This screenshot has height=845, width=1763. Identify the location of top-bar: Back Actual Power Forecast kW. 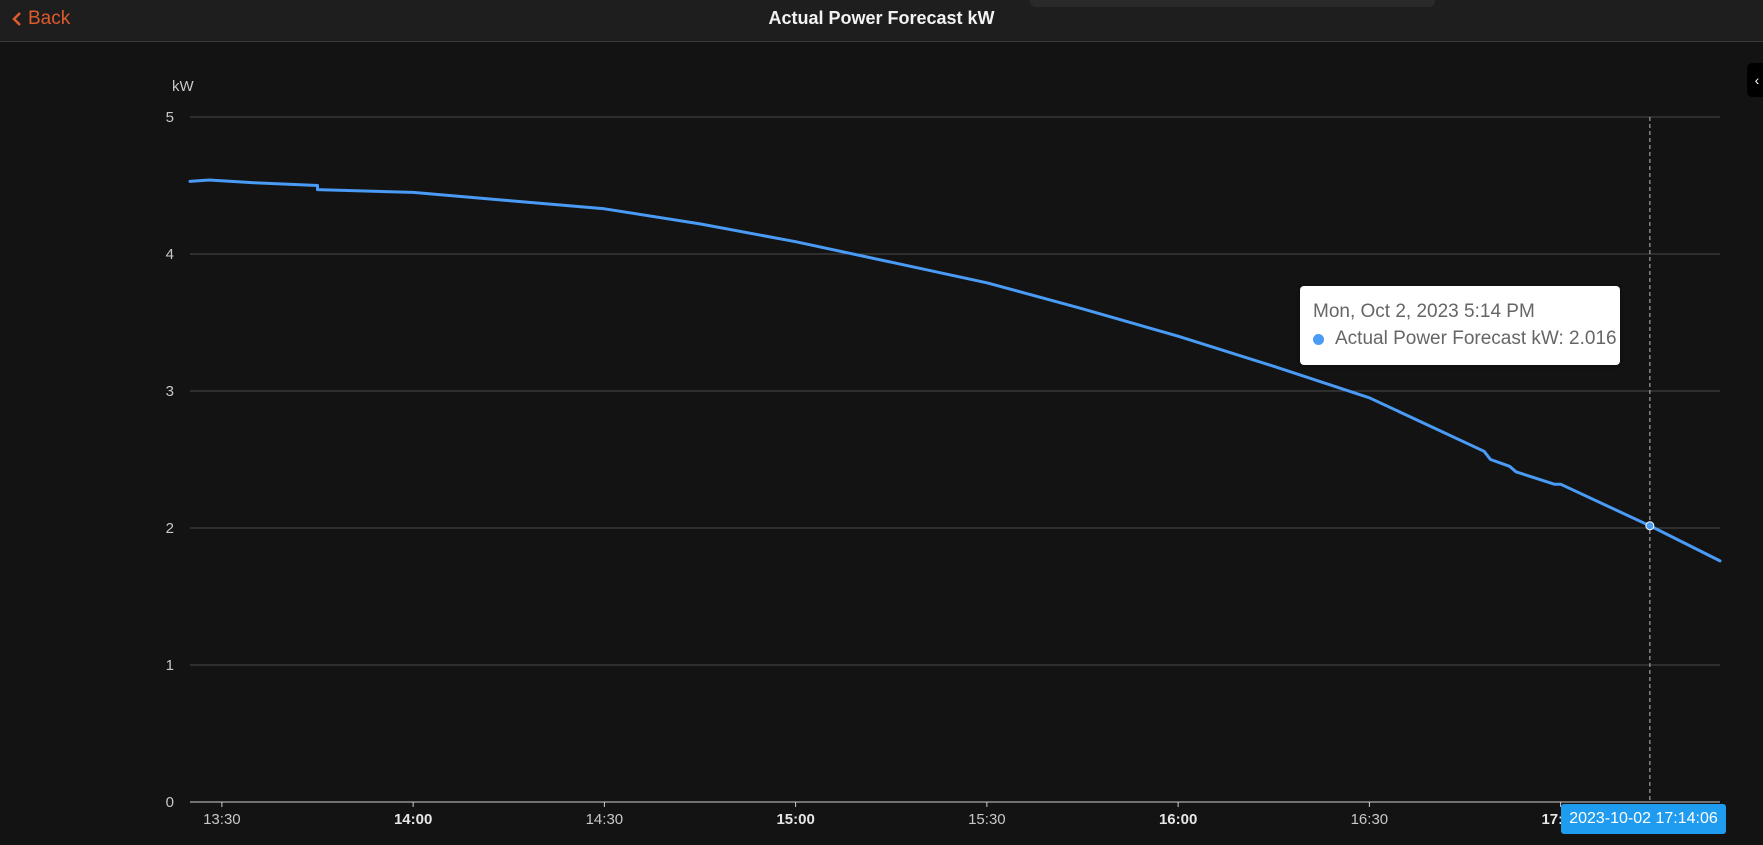
(881, 21).